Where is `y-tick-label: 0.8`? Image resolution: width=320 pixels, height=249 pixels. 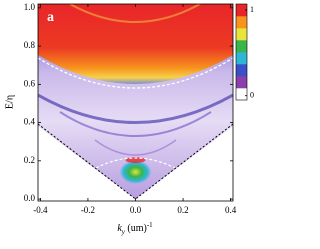 y-tick-label: 0.8 is located at coordinates (30, 45).